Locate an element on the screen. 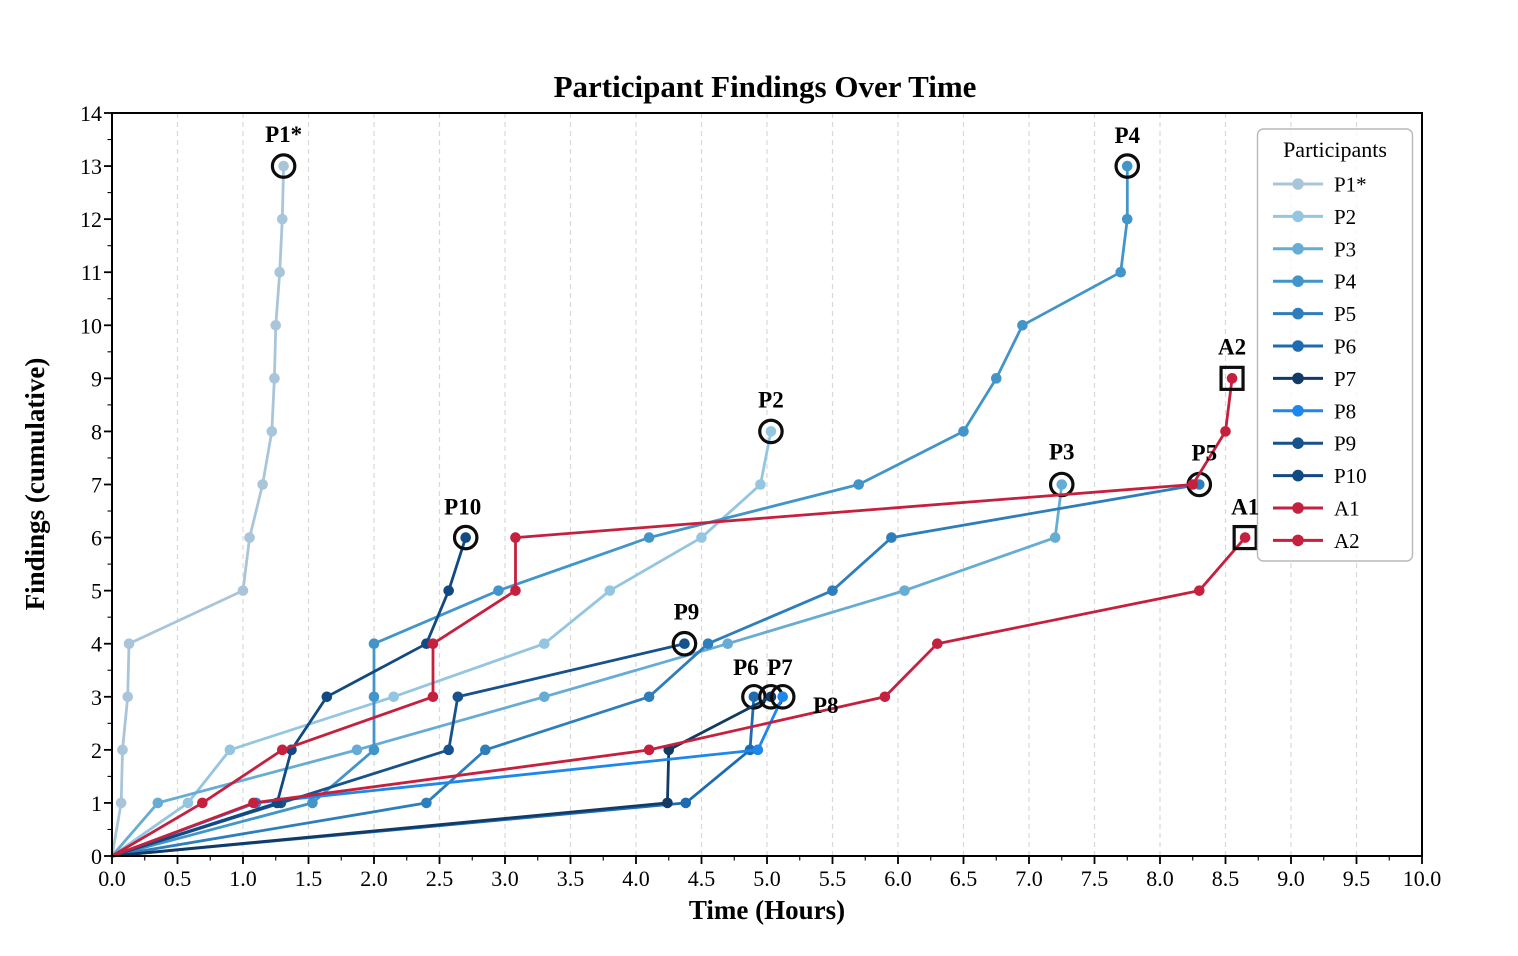 This screenshot has height=956, width=1518. x-tick-label: 9.5 is located at coordinates (1357, 878).